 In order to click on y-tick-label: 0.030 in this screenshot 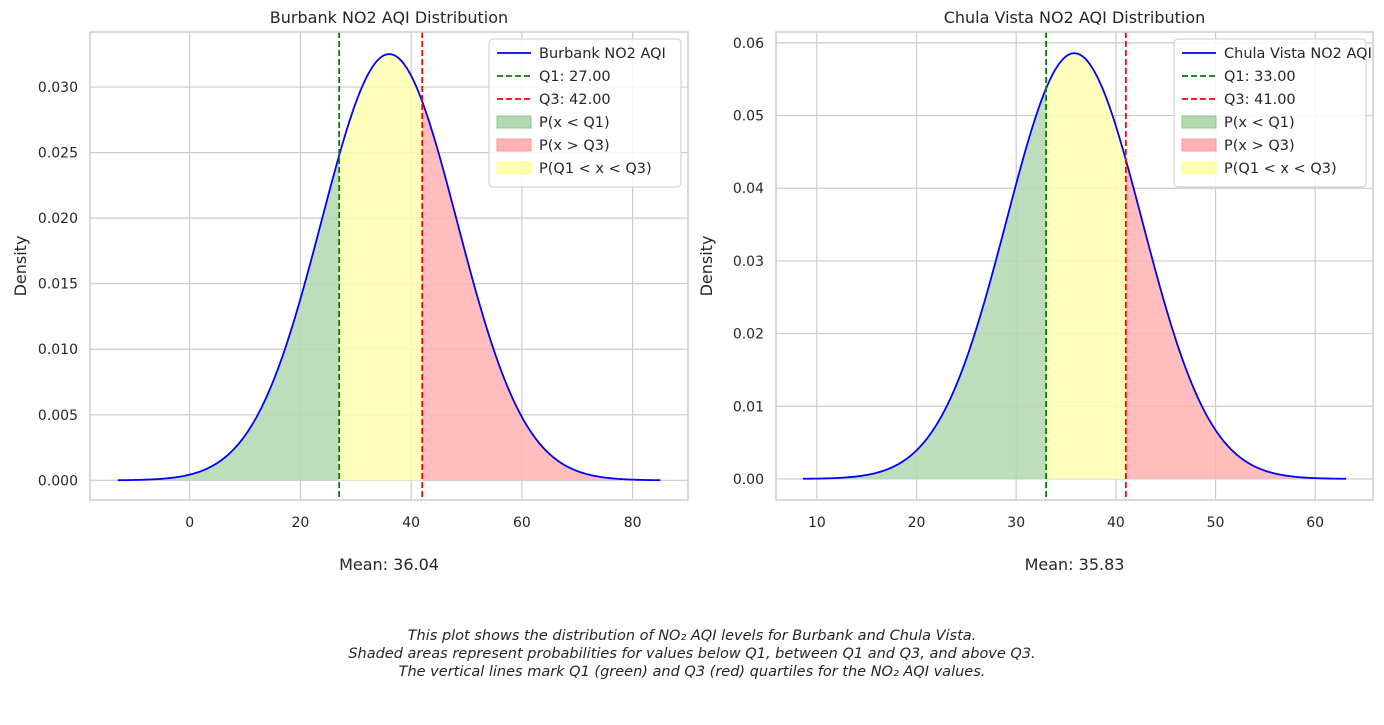, I will do `click(58, 88)`.